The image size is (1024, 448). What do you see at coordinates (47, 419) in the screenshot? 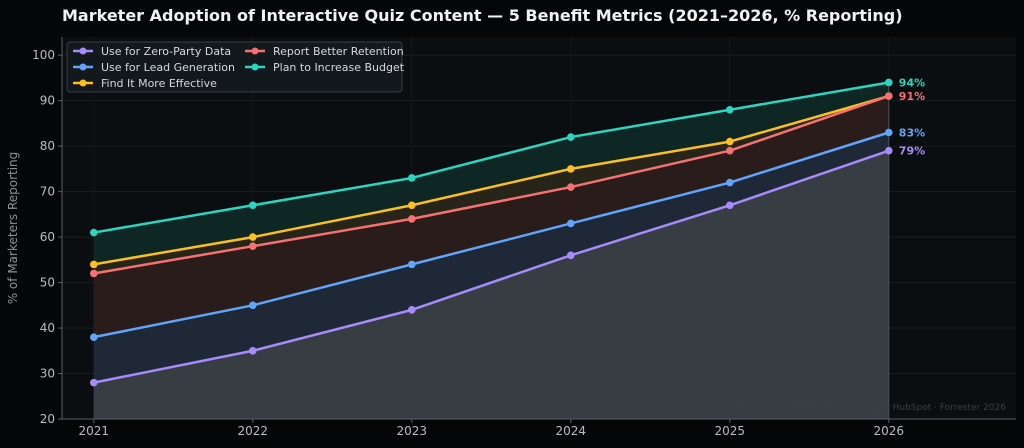
I see `y-tick-label: 20` at bounding box center [47, 419].